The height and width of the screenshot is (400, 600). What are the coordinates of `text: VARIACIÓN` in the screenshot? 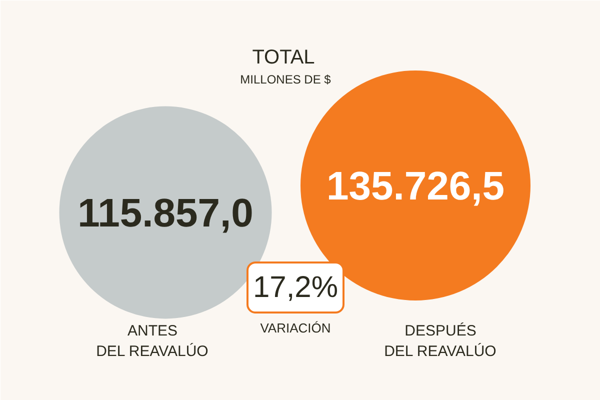 It's located at (295, 328).